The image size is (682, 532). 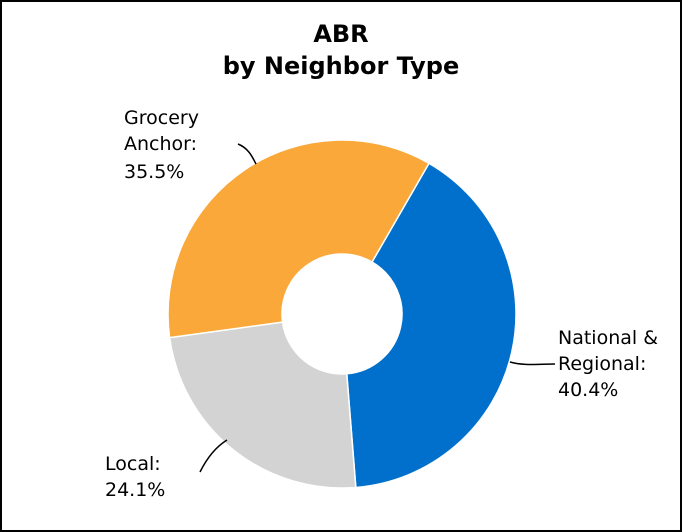 What do you see at coordinates (247, 154) in the screenshot?
I see `leader-line-grocery-anchor` at bounding box center [247, 154].